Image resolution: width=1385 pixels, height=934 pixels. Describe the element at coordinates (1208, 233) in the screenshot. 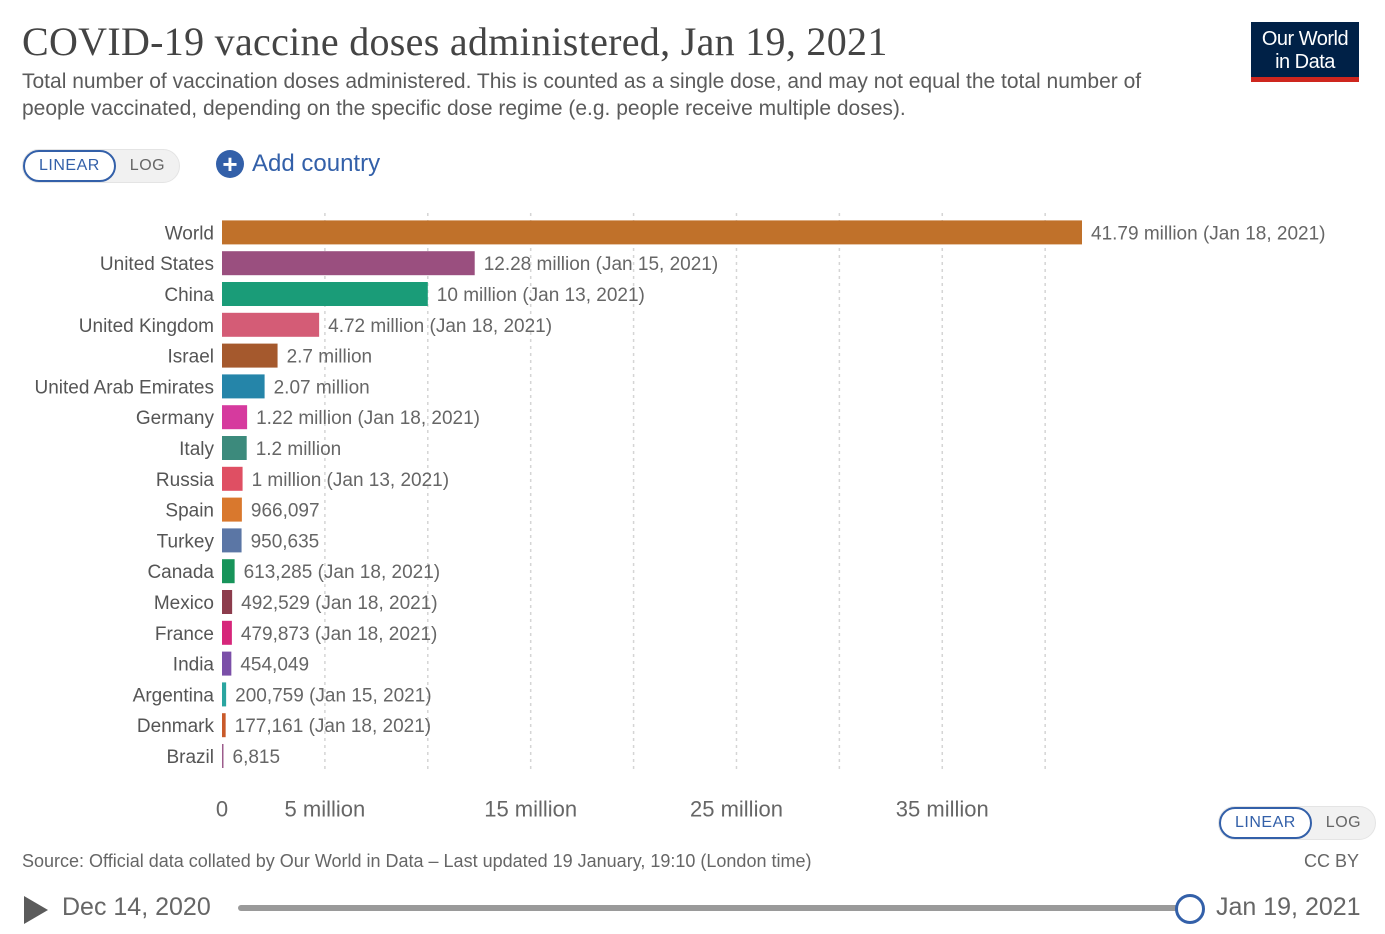

I see `value-label: 41.79 million (Jan 18, 2021)` at that location.